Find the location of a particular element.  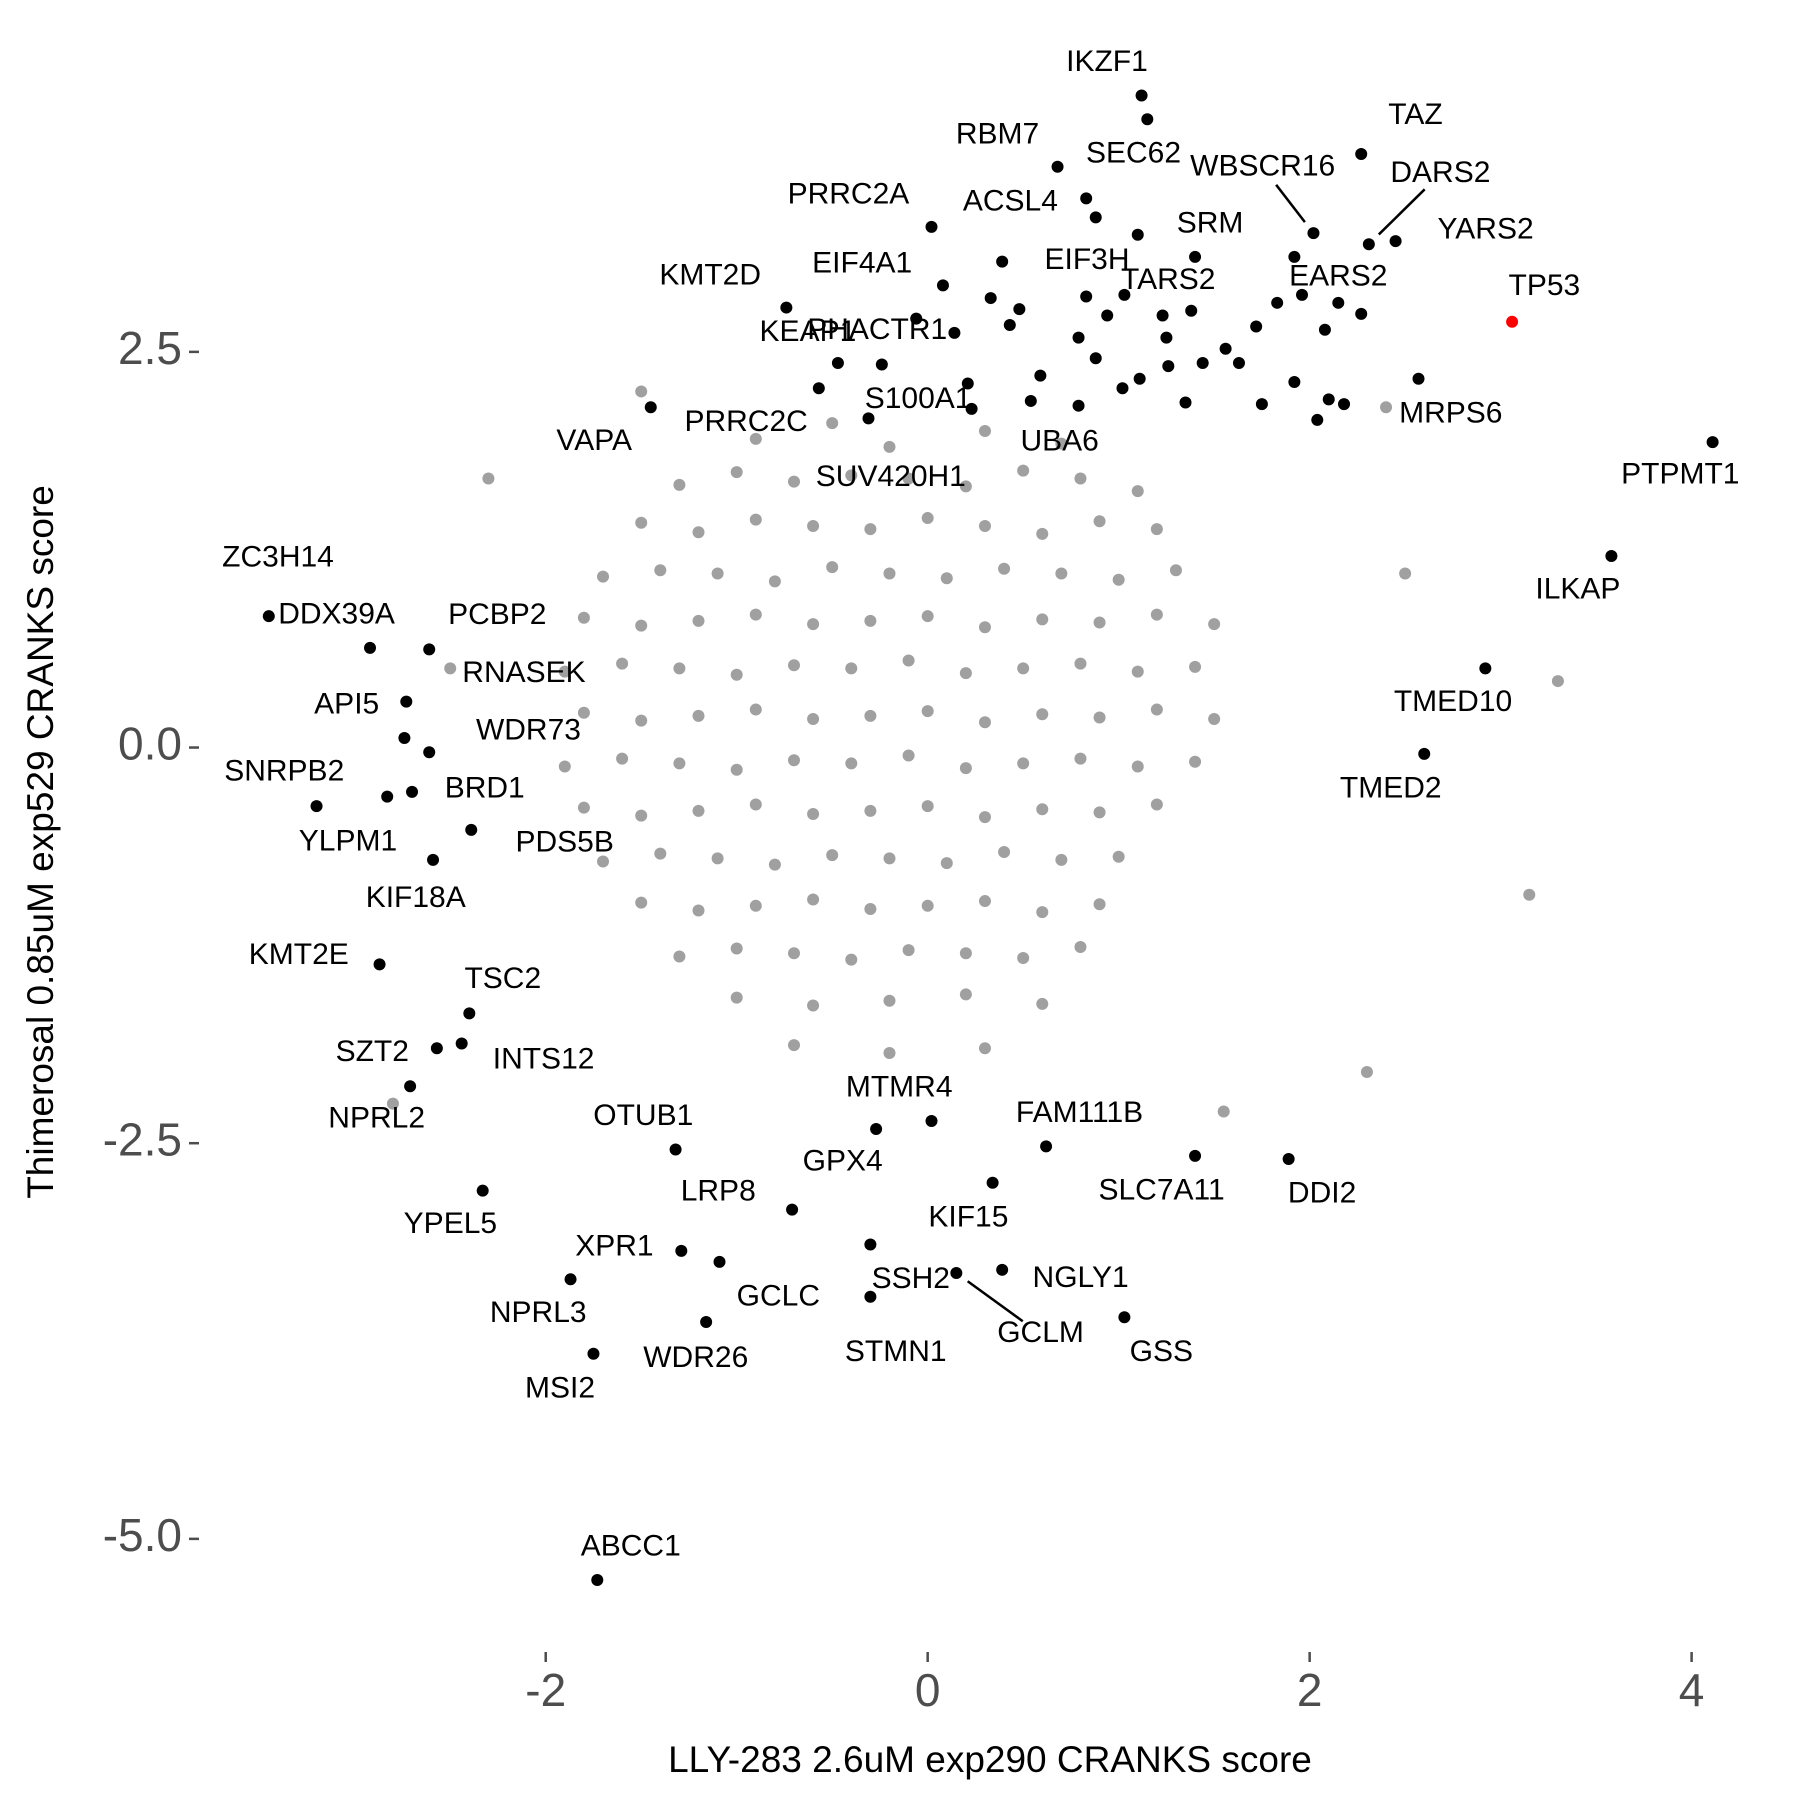

point-label: DDX39A is located at coordinates (336, 613).